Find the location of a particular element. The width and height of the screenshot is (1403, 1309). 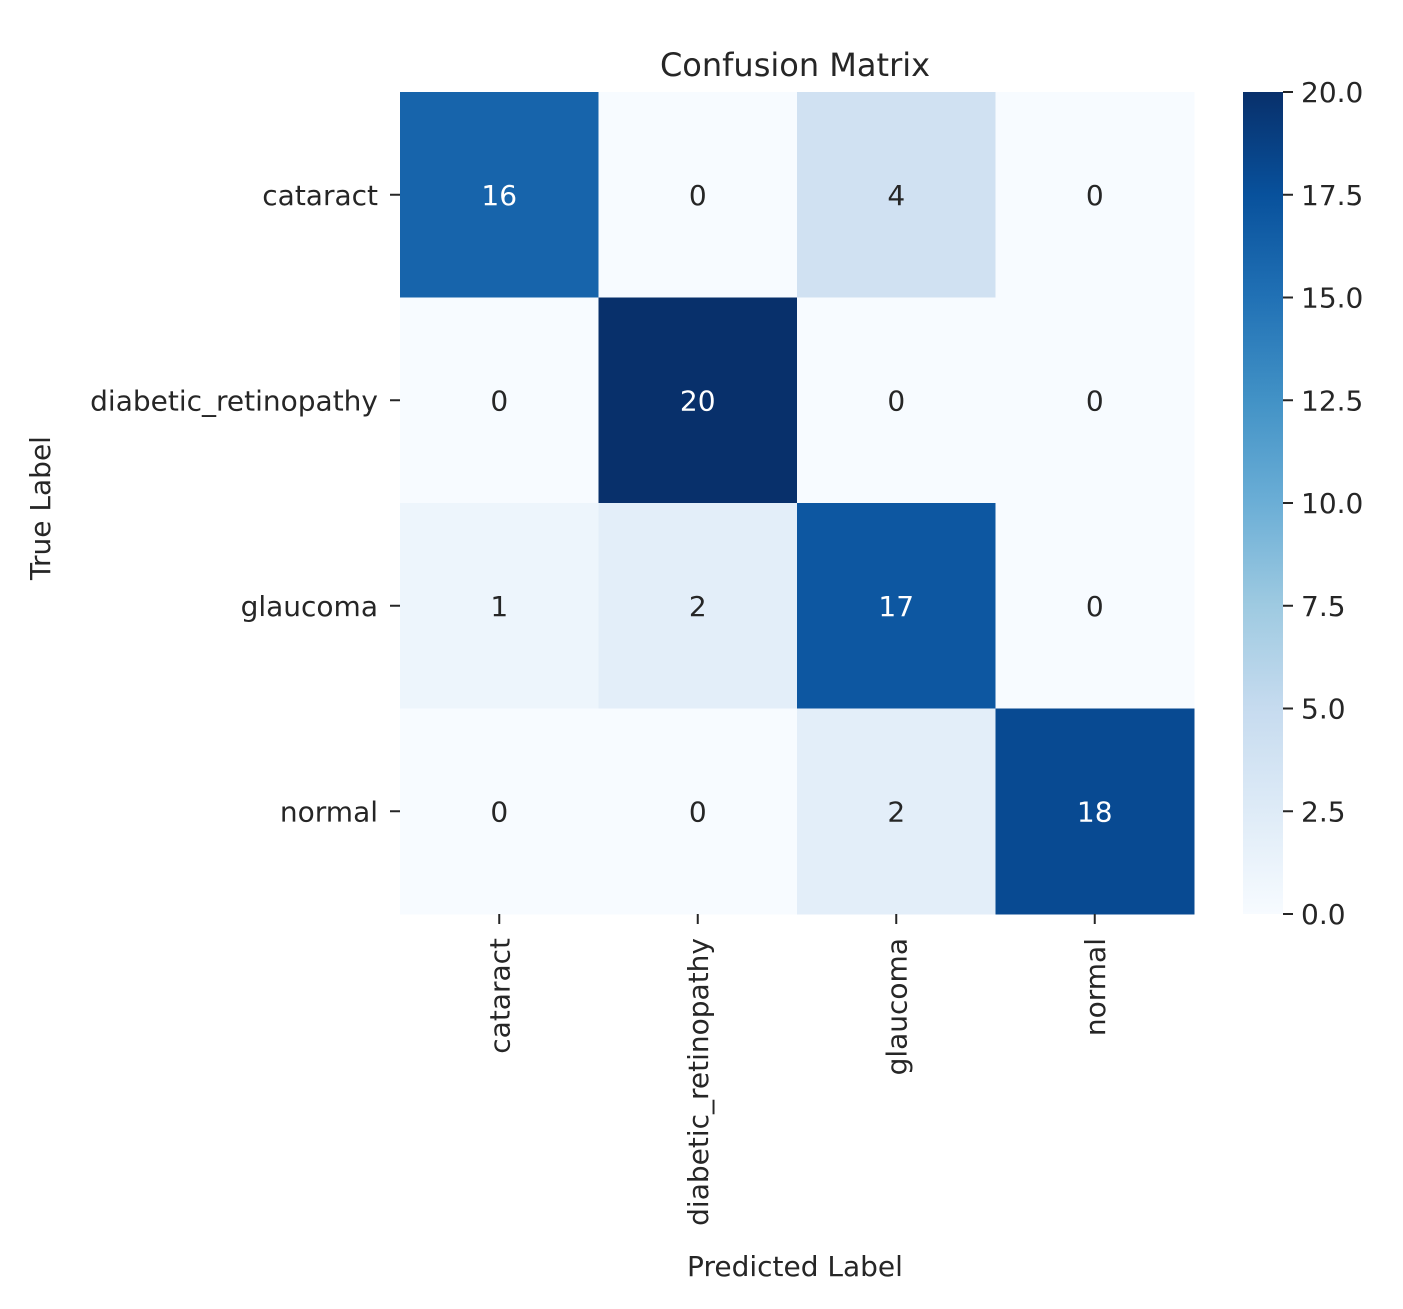

cell-value-label: 1 is located at coordinates (499, 606).